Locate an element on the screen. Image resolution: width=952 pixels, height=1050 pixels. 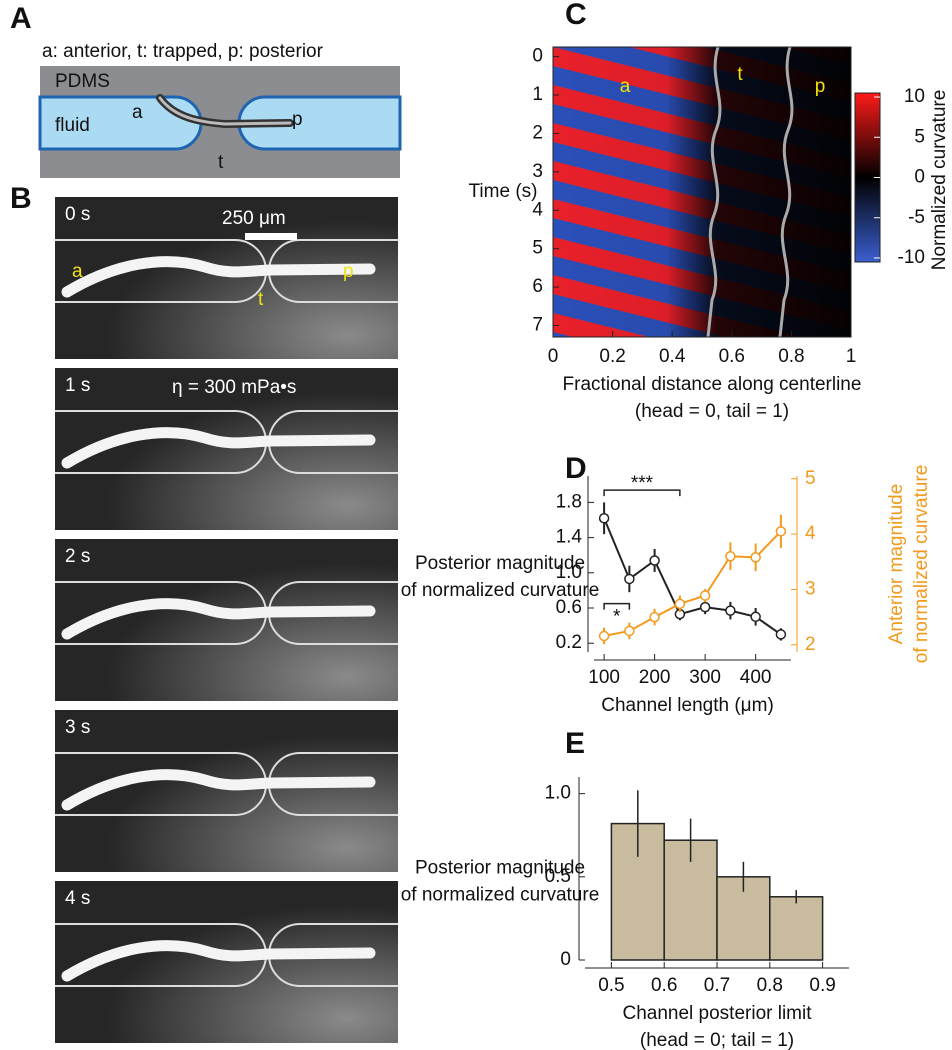
x-axis-label: Channel length (μm) is located at coordinates (687, 705).